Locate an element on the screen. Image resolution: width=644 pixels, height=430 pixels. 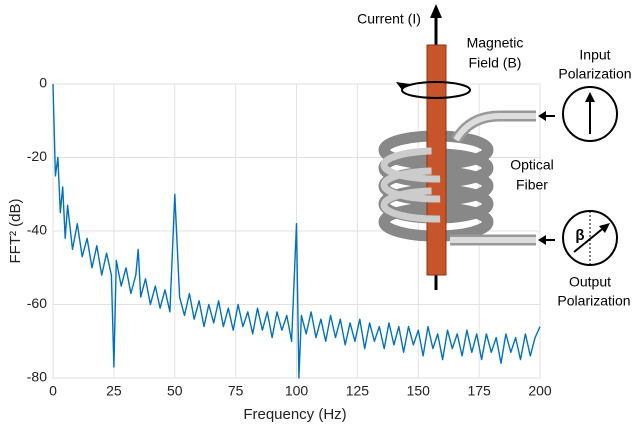
field-label: Magnetic is located at coordinates (495, 43).